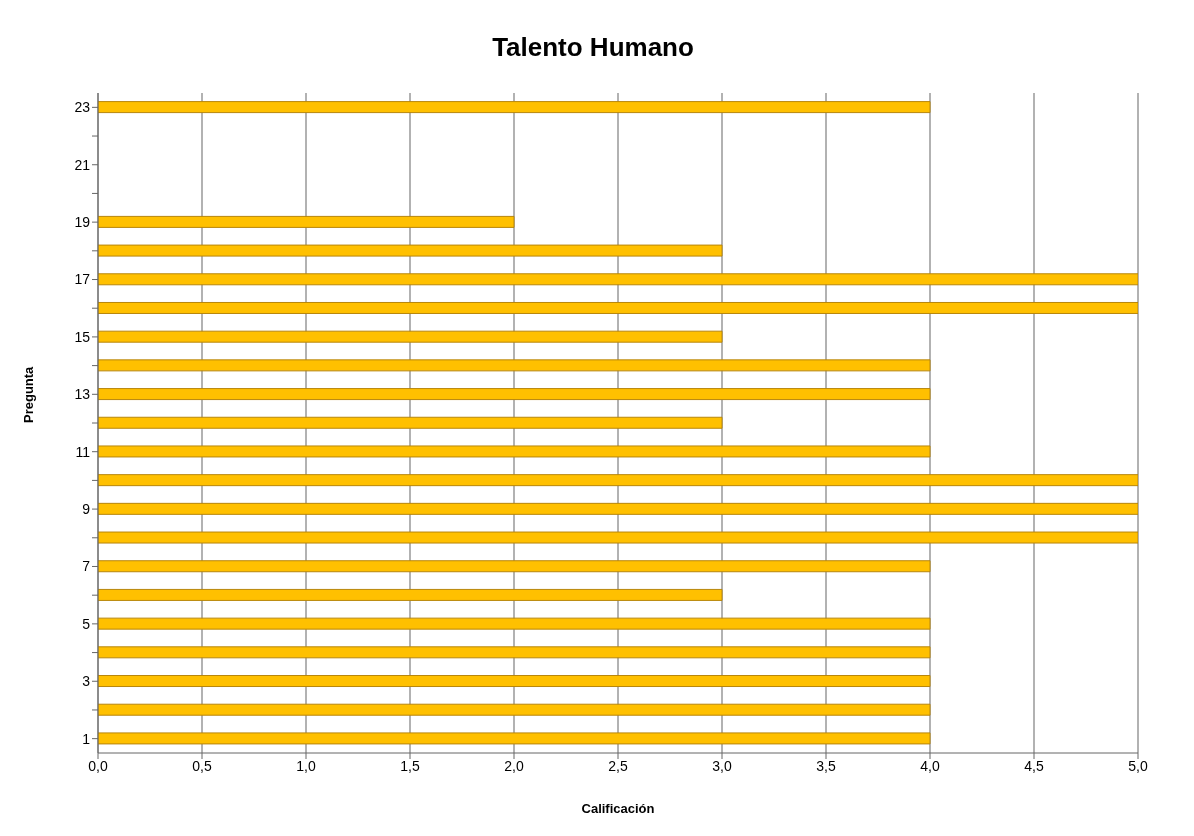  Describe the element at coordinates (82, 394) in the screenshot. I see `y-tick-label: 13` at that location.